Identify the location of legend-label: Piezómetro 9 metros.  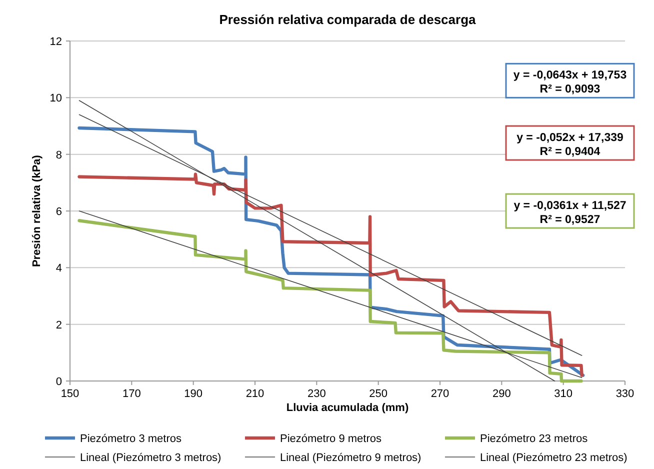
(331, 439).